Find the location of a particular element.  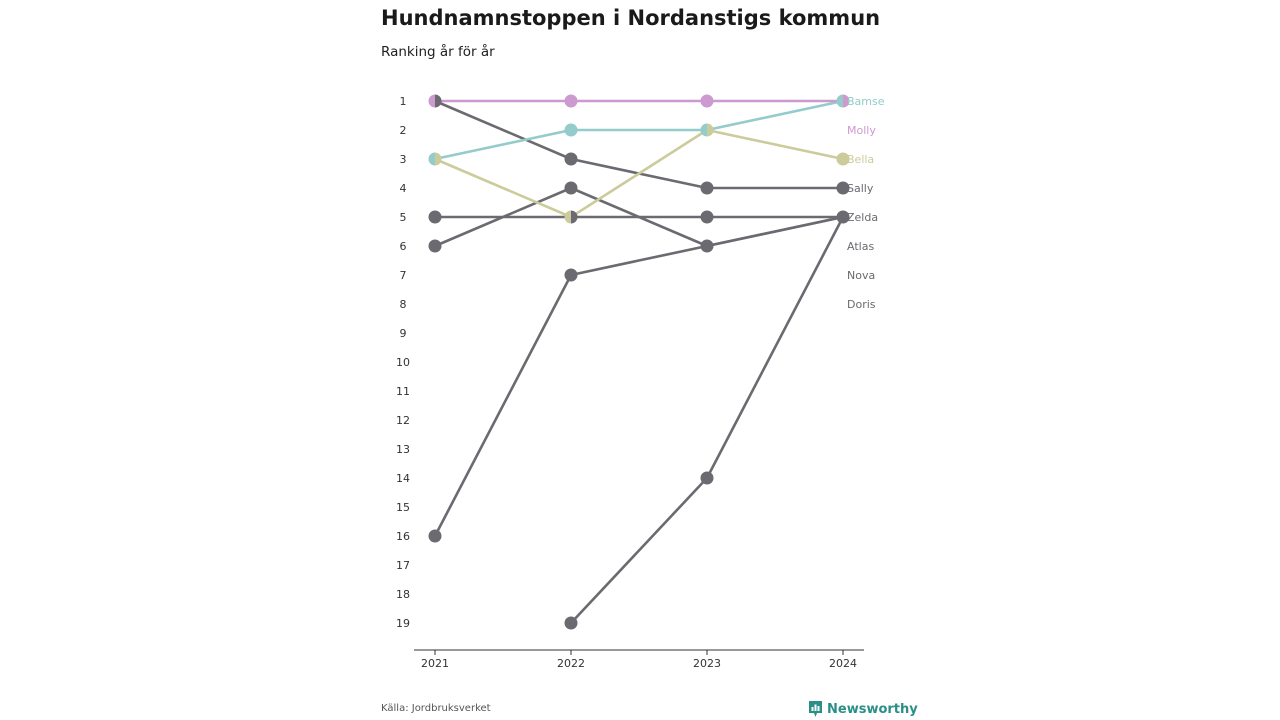

y-tick-4: 4 is located at coordinates (403, 188).